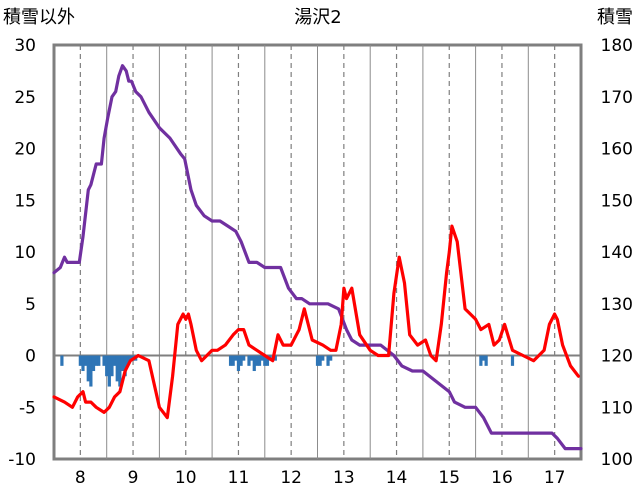 The image size is (636, 501). Describe the element at coordinates (617, 46) in the screenshot. I see `y-right-tick-label: 180` at that location.